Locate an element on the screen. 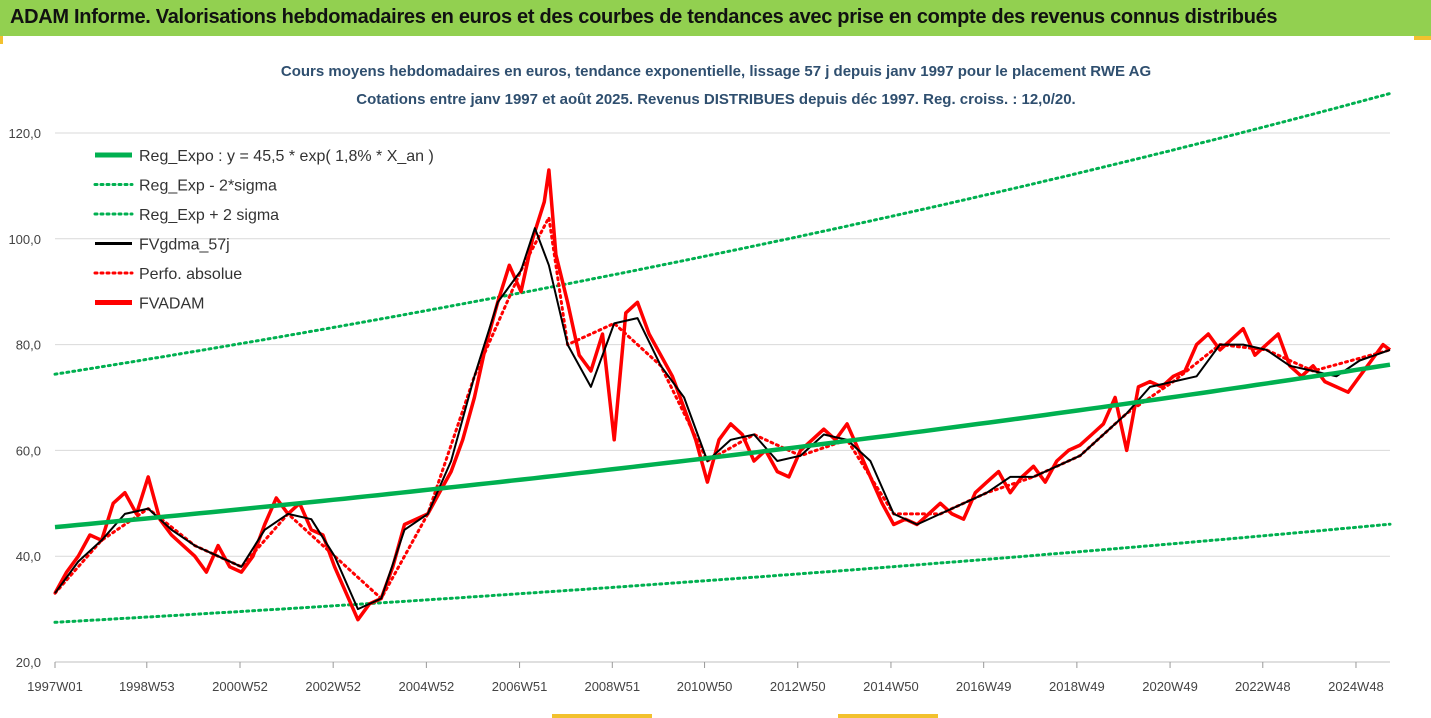 This screenshot has height=718, width=1431. legend-label: FVgdma_57j is located at coordinates (184, 245).